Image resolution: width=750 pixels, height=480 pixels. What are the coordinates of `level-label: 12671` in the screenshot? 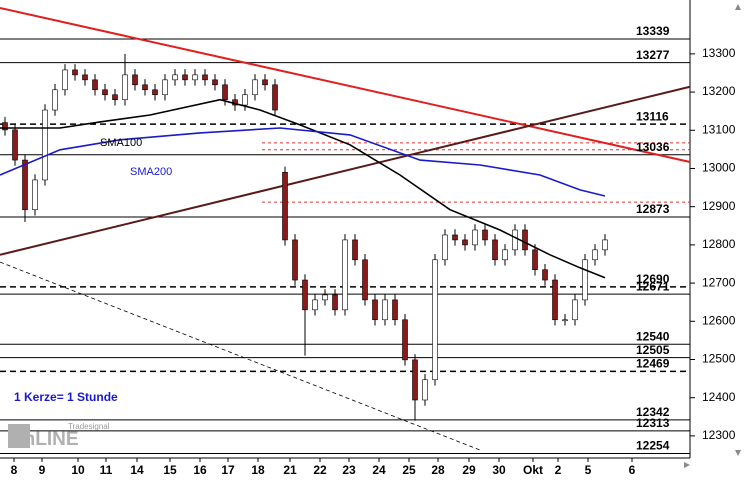 It's located at (653, 286).